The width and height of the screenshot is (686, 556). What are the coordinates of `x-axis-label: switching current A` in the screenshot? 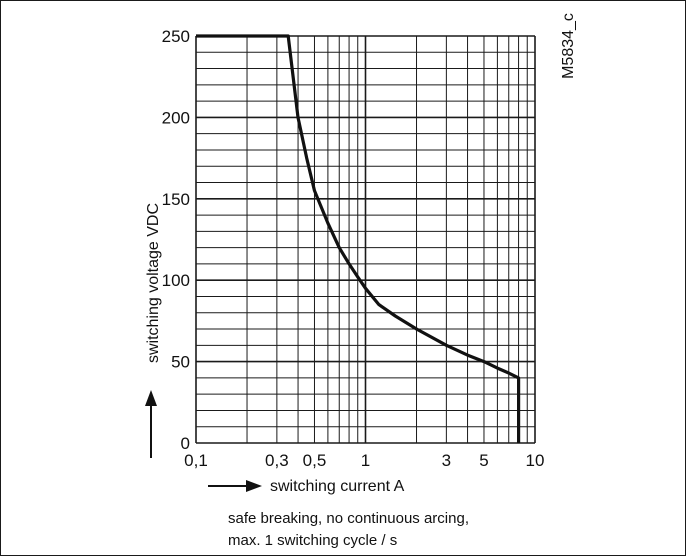 It's located at (337, 486).